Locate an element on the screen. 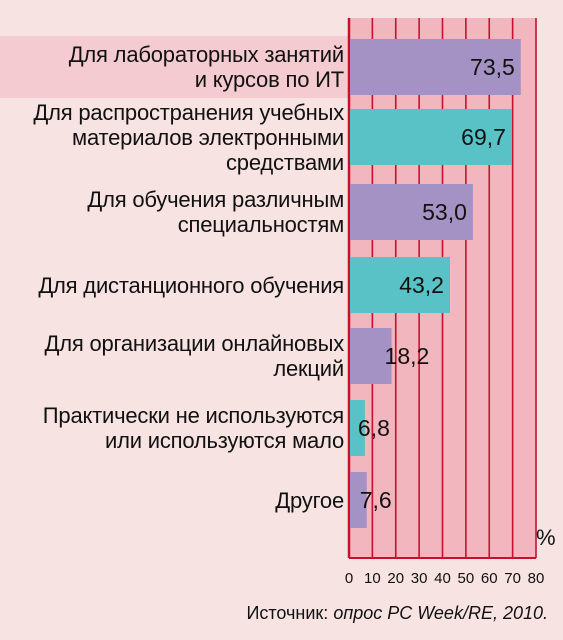  category-label: Для дистанционного обучения is located at coordinates (174, 285).